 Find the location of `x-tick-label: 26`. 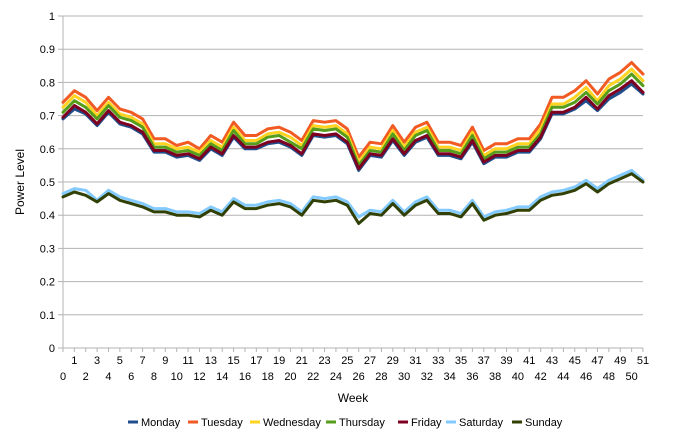

x-tick-label: 26 is located at coordinates (359, 377).